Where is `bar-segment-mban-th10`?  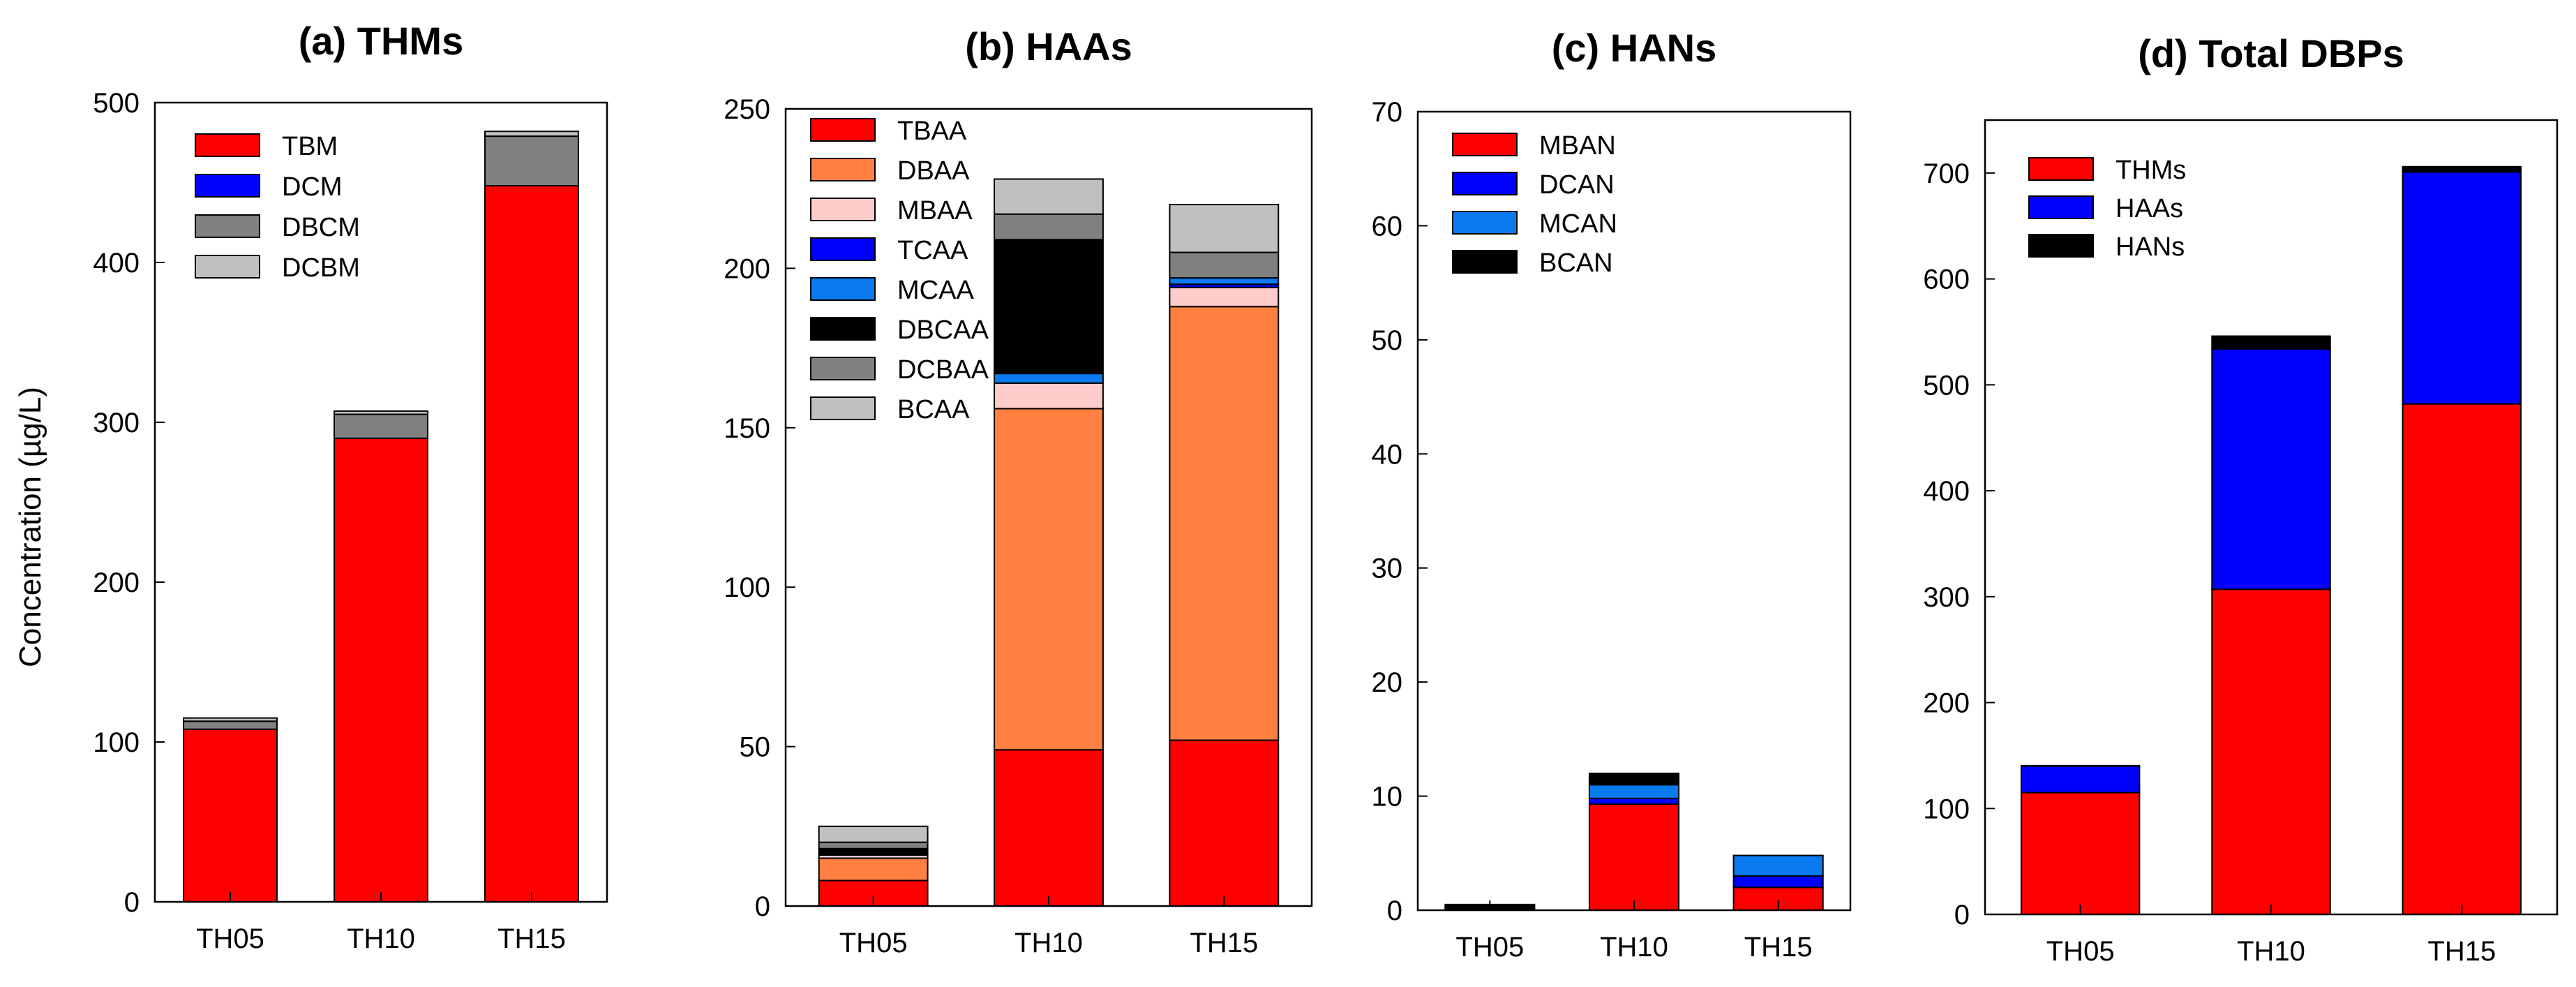
bar-segment-mban-th10 is located at coordinates (1634, 857).